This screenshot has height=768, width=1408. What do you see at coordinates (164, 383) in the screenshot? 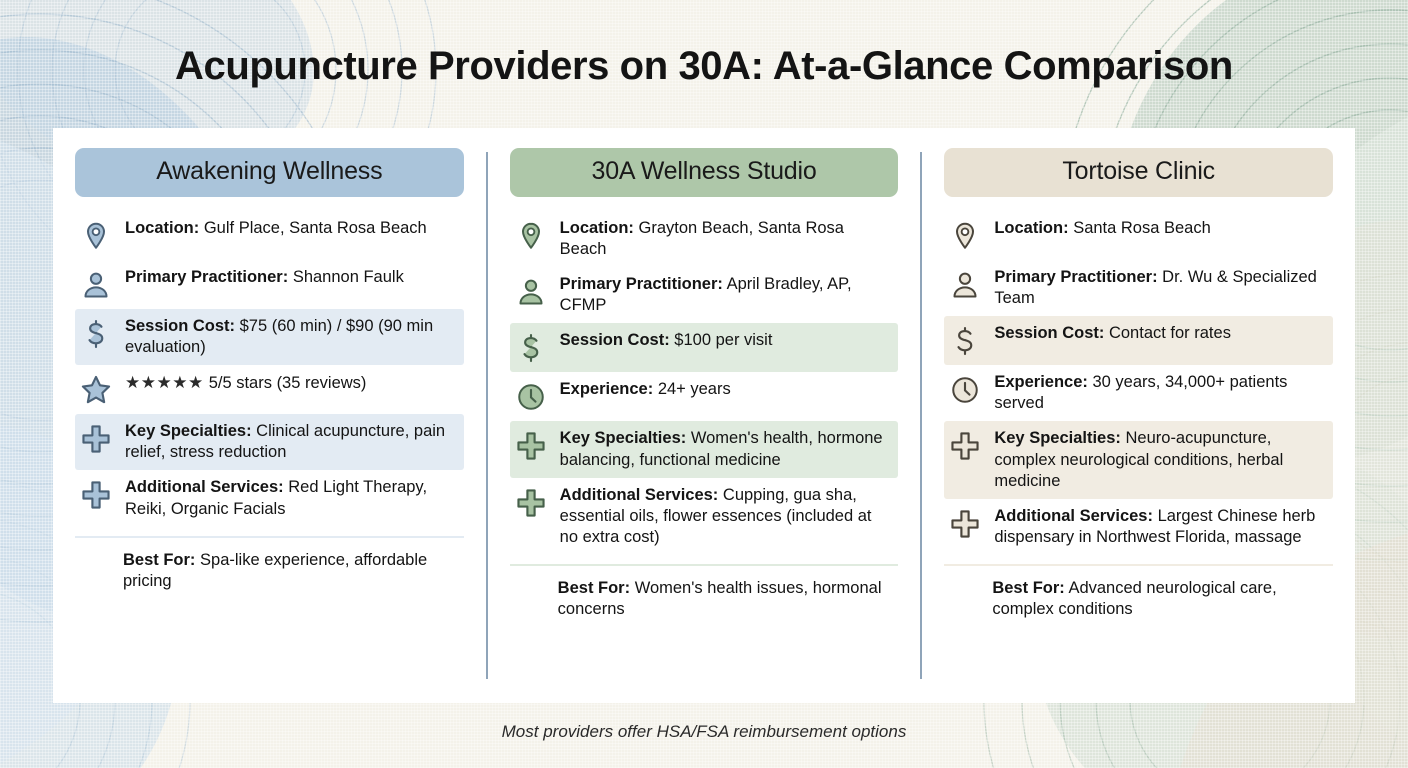
I see `star-rating-glyphs: ★★★★★` at bounding box center [164, 383].